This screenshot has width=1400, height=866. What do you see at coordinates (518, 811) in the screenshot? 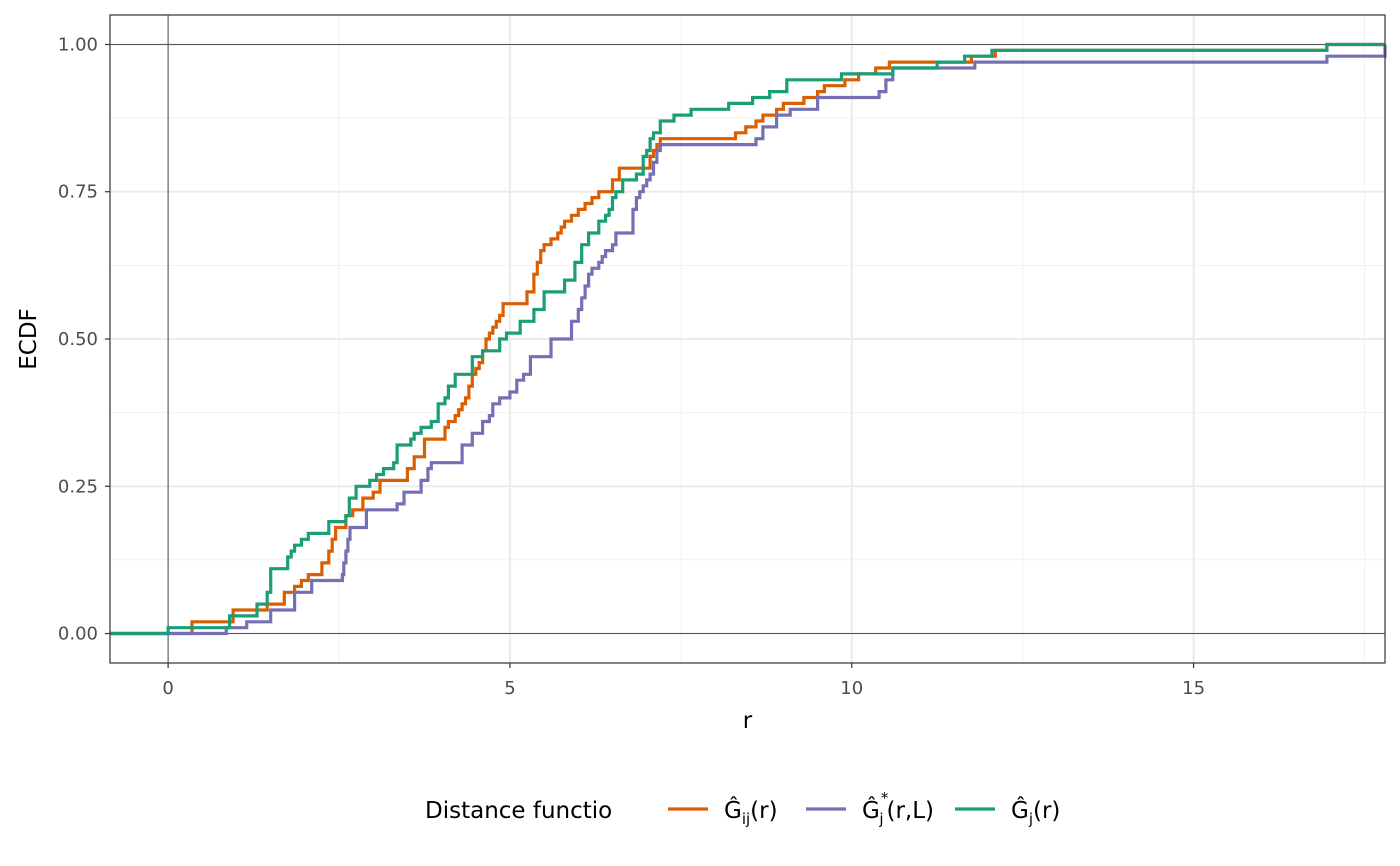
I see `legend-title: Distance functio` at bounding box center [518, 811].